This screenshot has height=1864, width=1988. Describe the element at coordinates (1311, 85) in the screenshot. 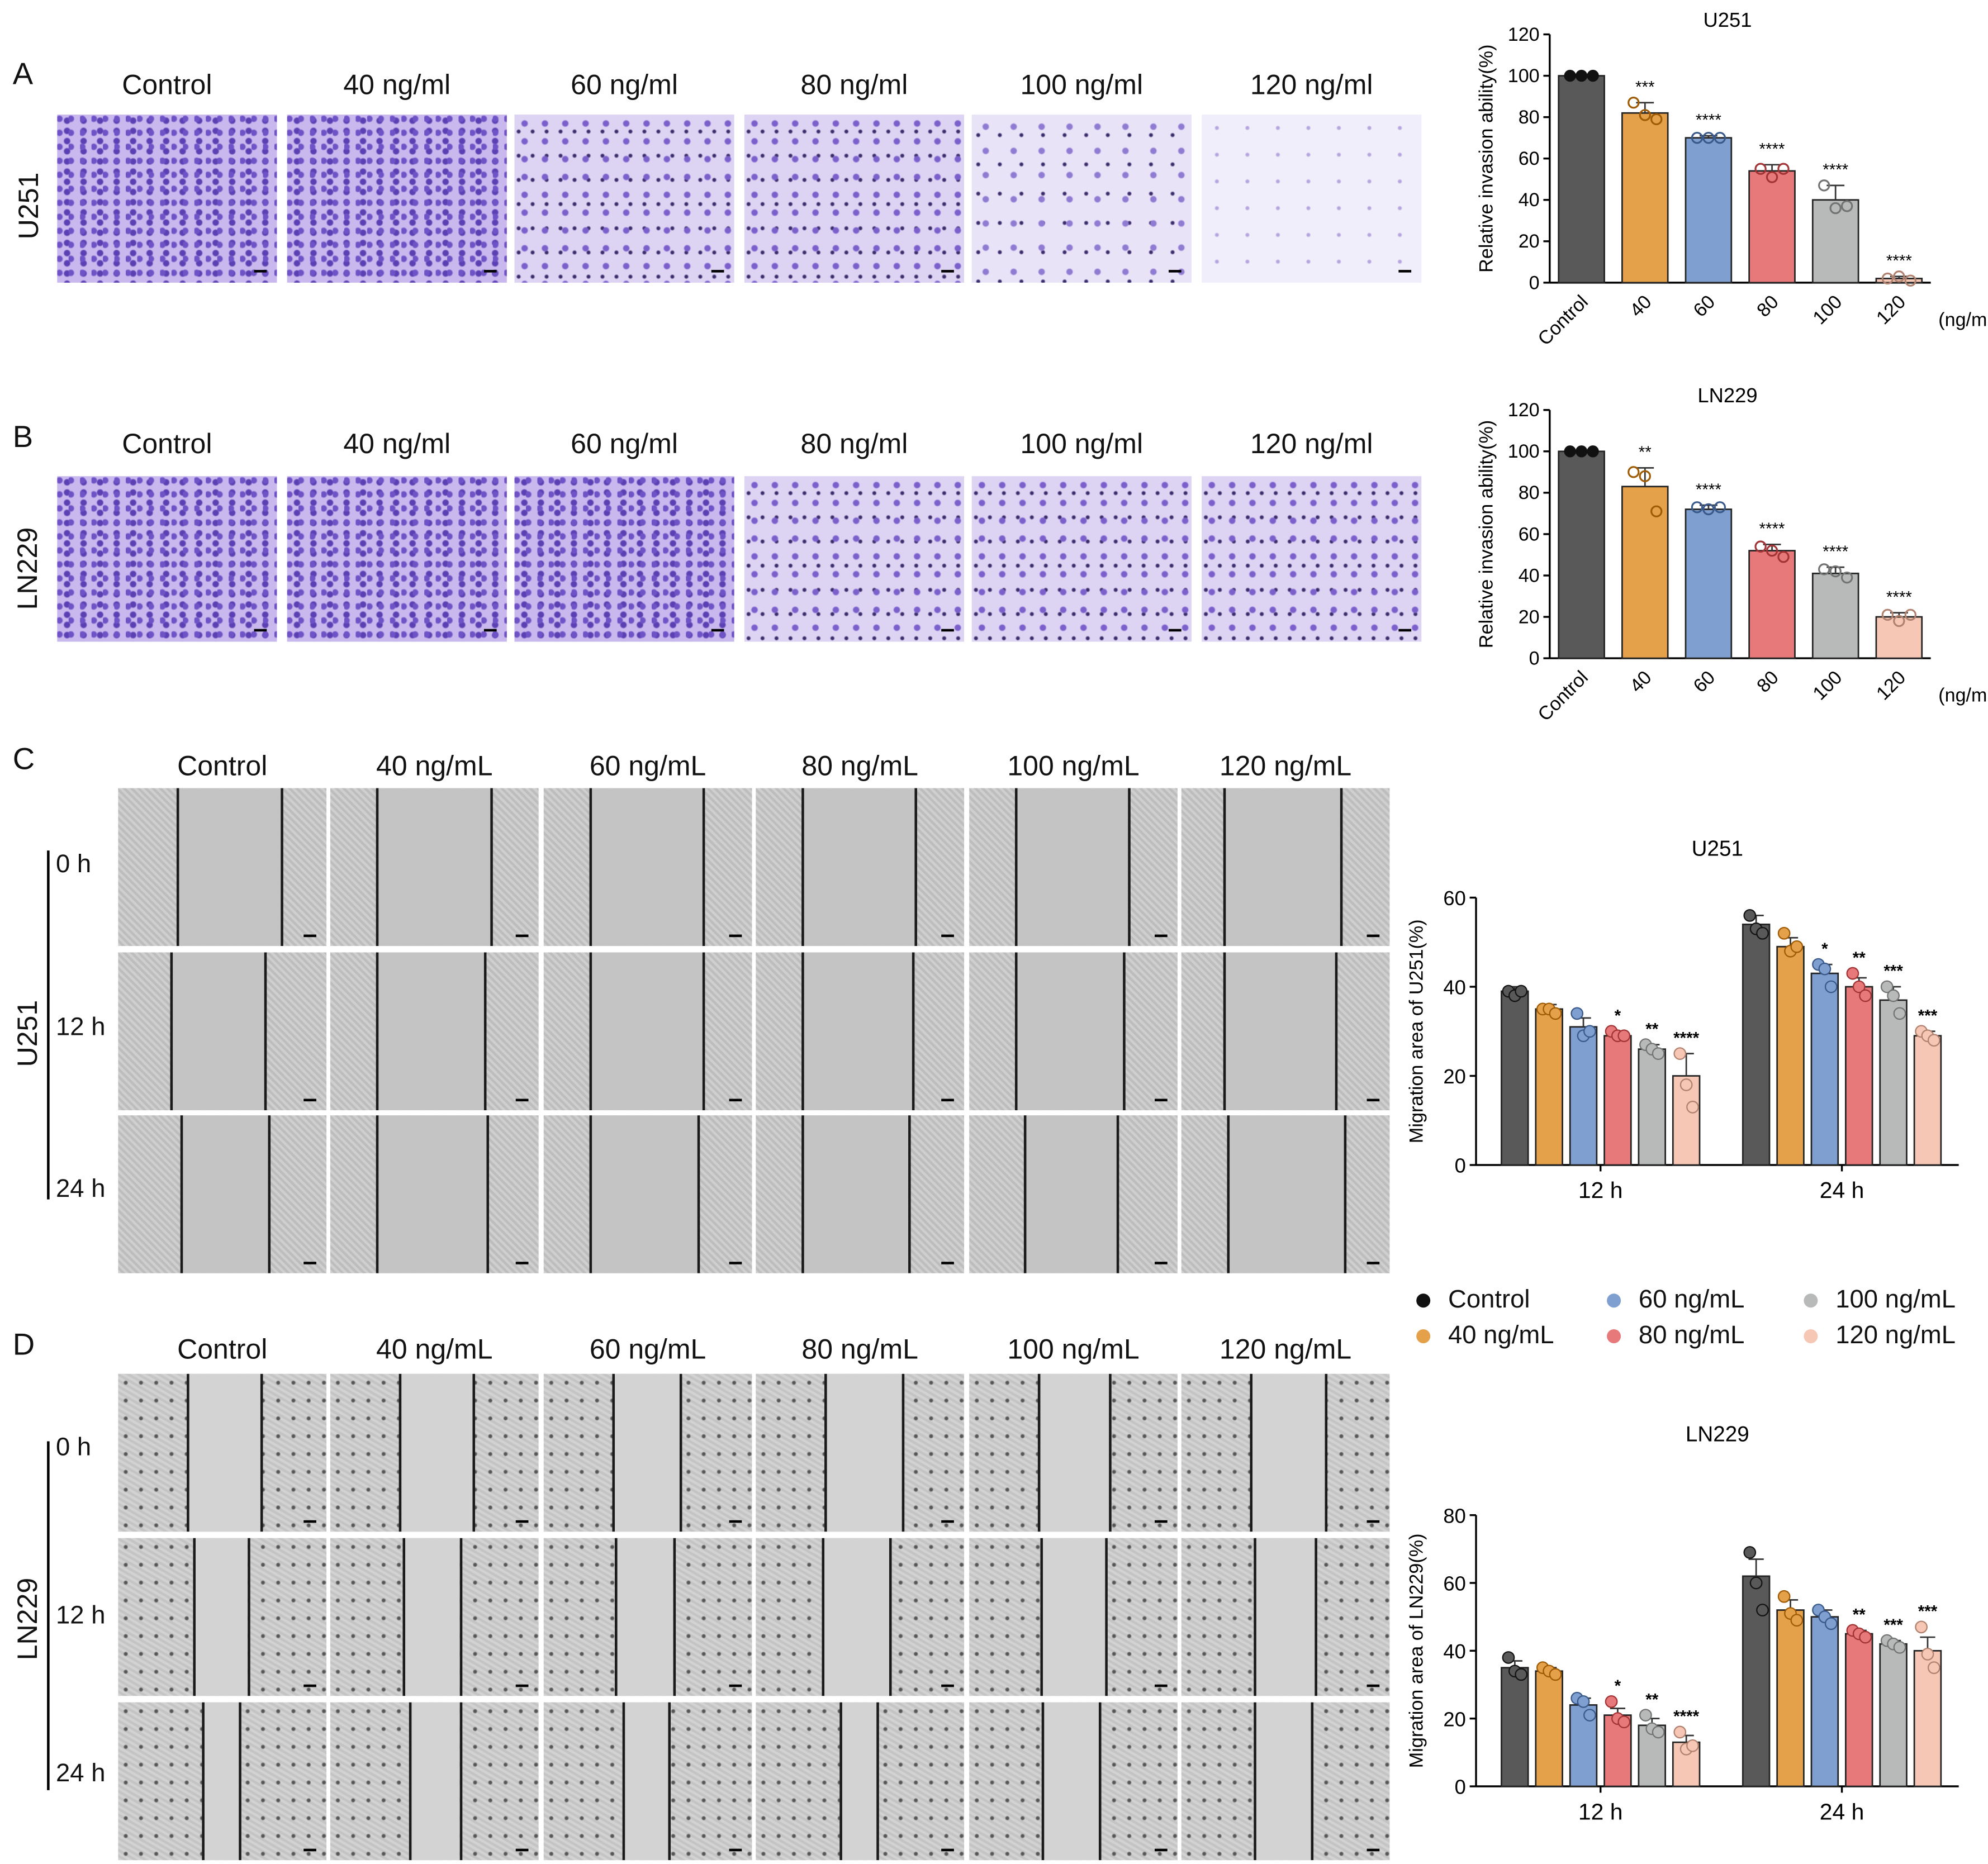

I see `panel-a-label-5: 120 ng/ml` at that location.